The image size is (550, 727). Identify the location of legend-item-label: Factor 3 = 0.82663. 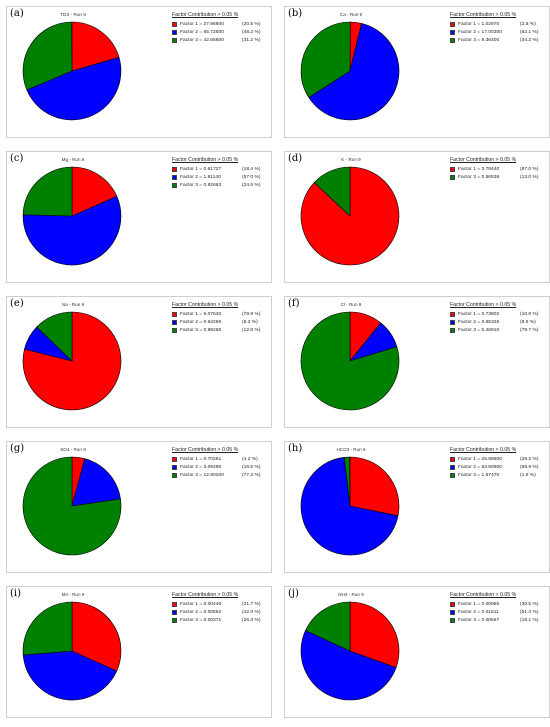
(201, 185).